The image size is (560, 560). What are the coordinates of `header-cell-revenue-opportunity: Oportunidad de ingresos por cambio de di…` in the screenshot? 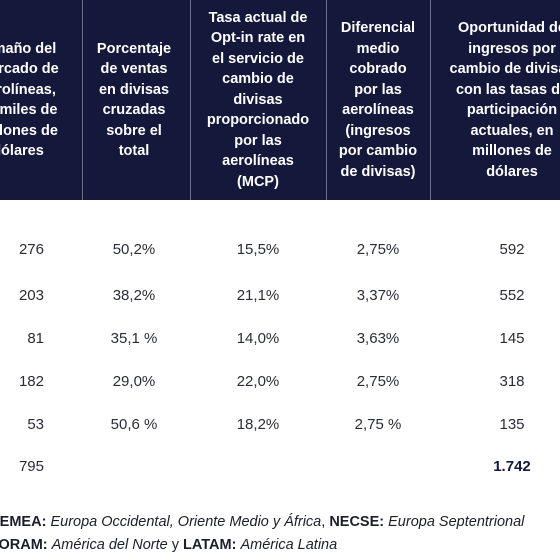 It's located at (504, 100).